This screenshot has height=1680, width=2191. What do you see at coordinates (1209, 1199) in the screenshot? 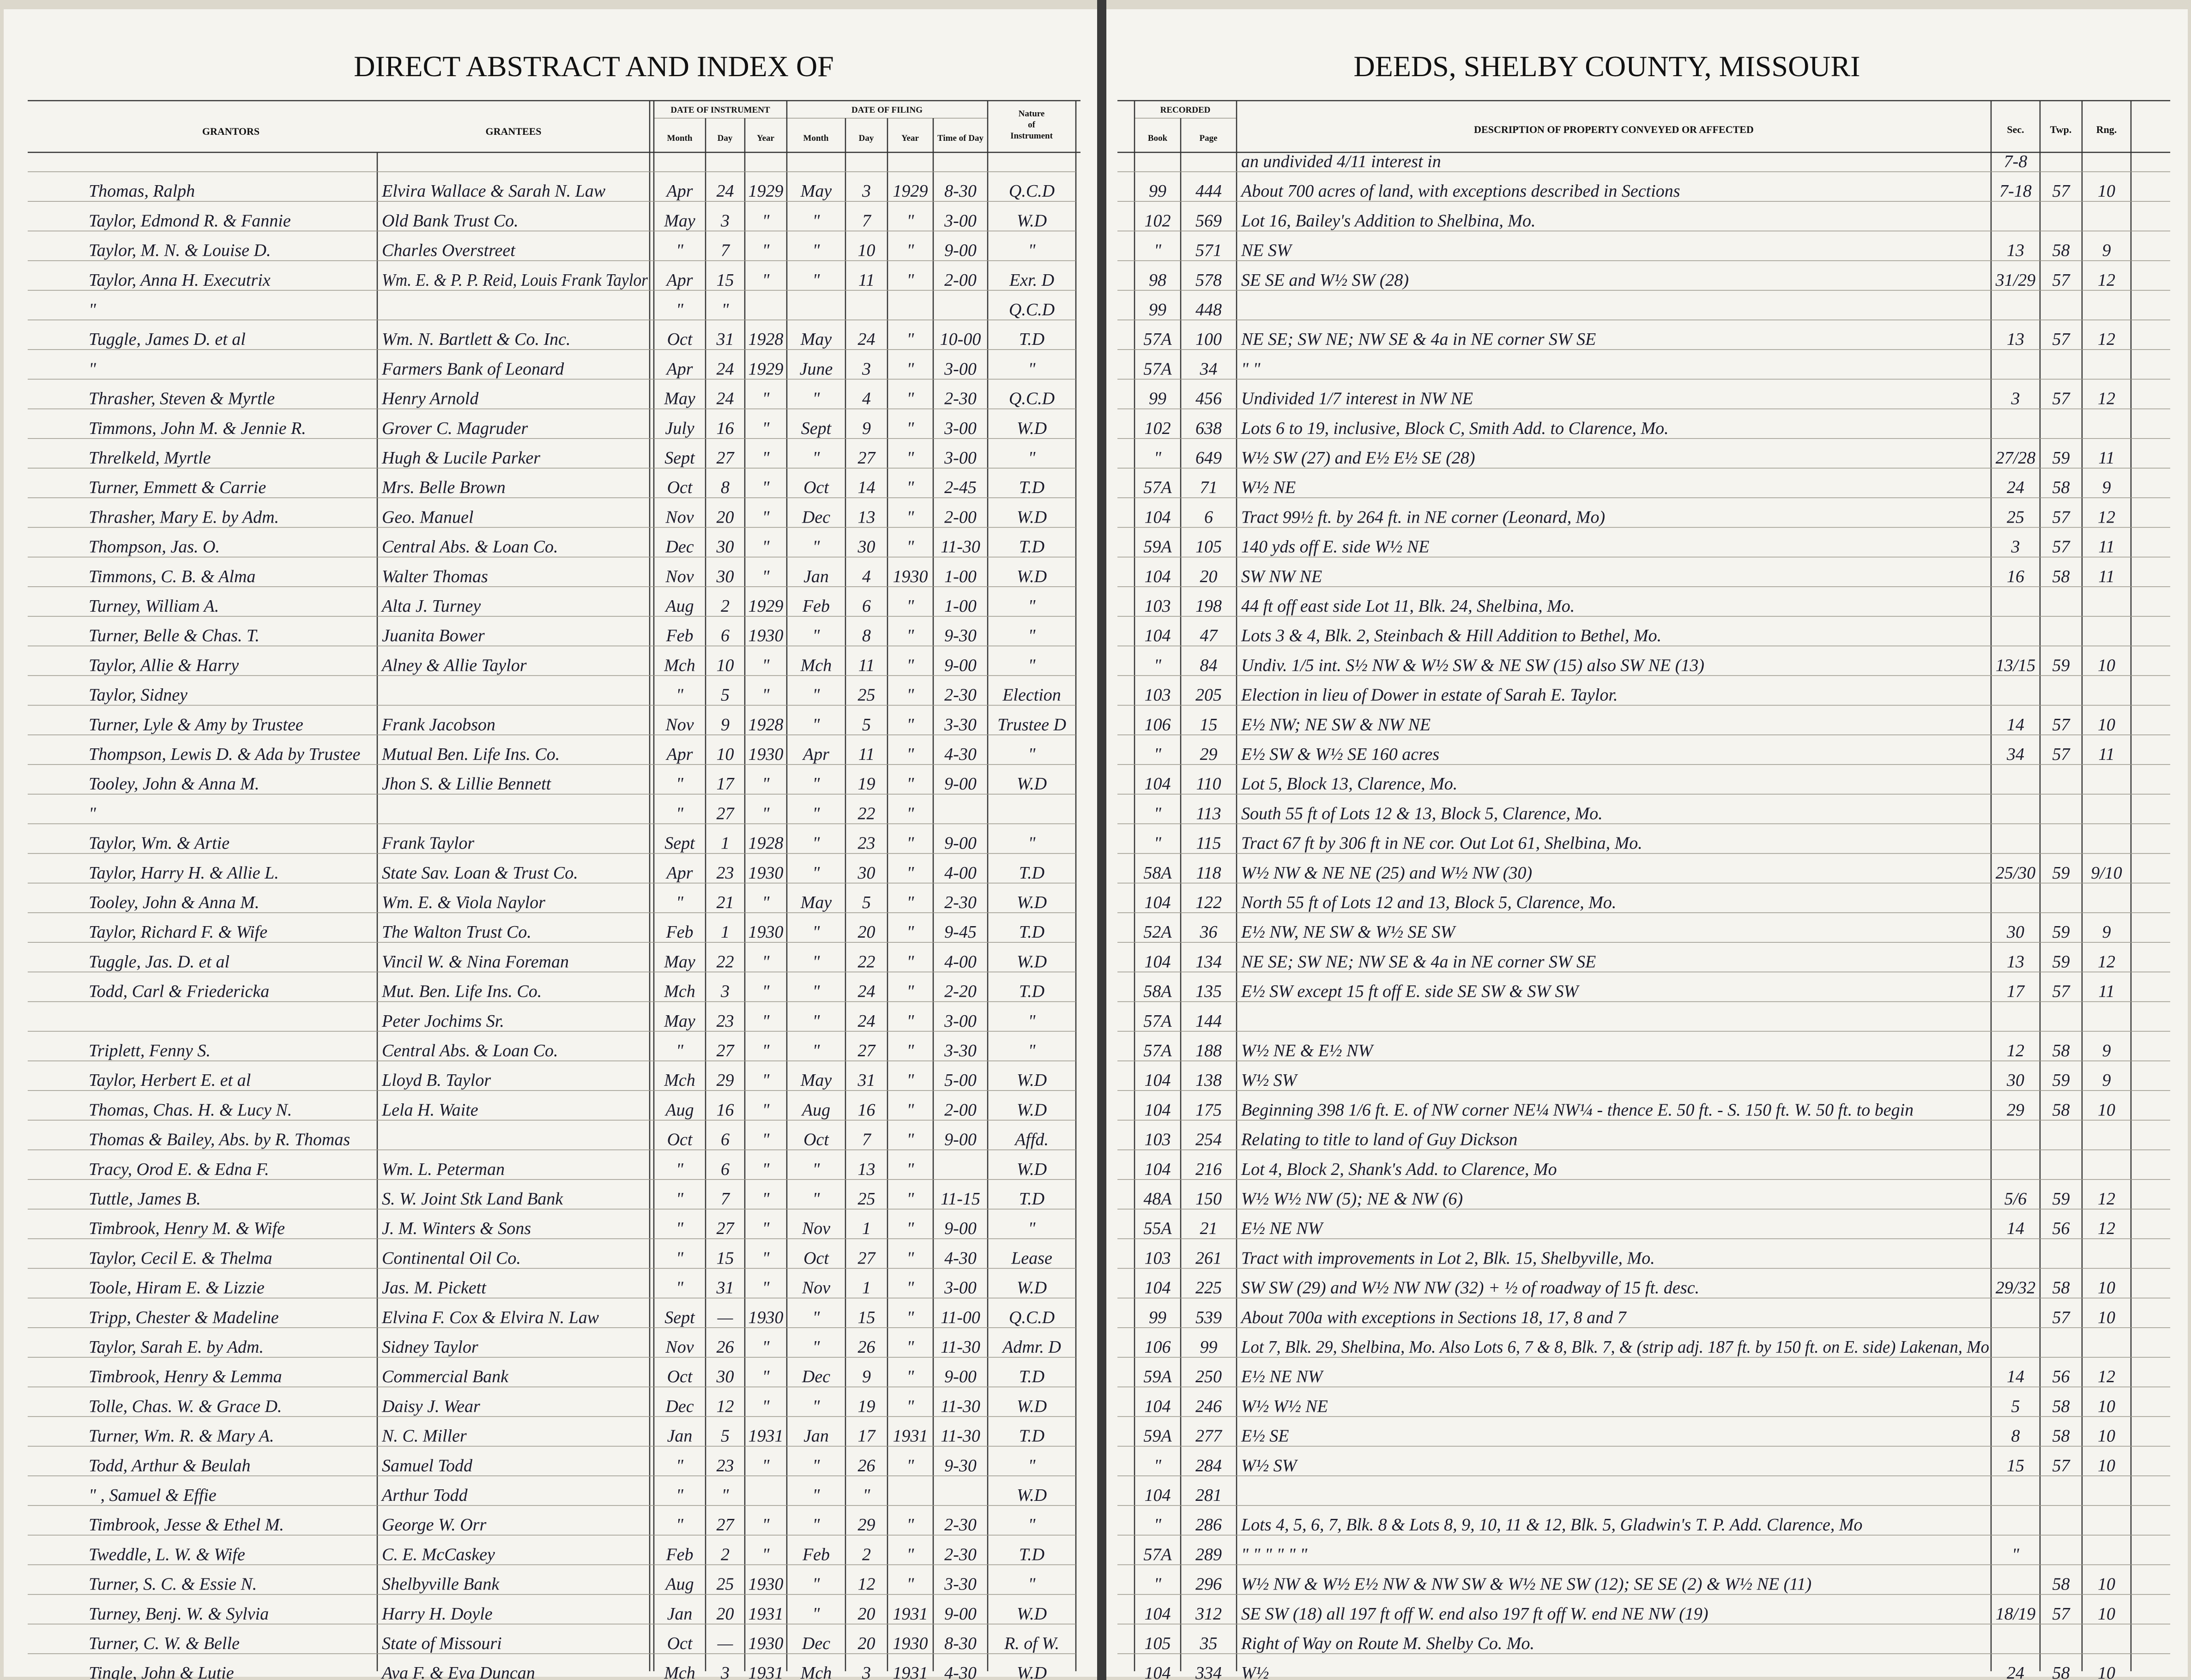
I see `cell-p: 150` at bounding box center [1209, 1199].